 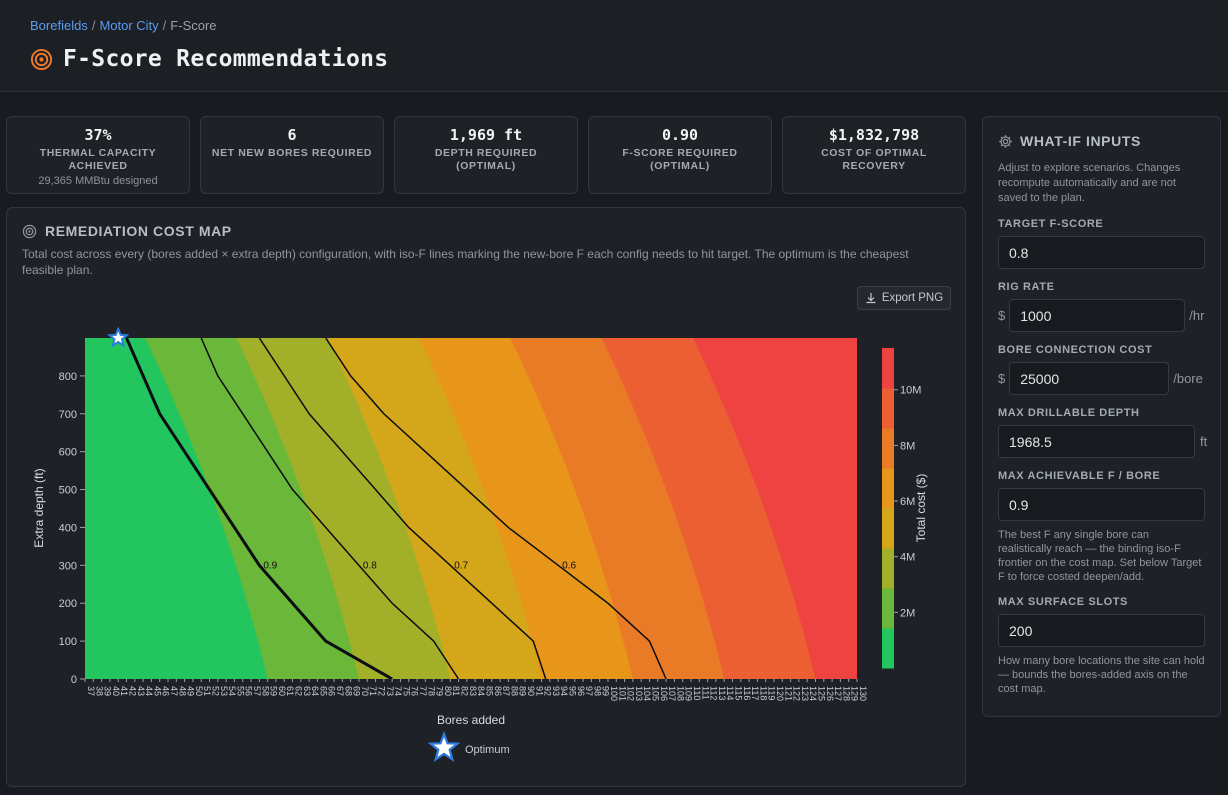 I want to click on y-tick-label: 0, so click(x=74, y=680).